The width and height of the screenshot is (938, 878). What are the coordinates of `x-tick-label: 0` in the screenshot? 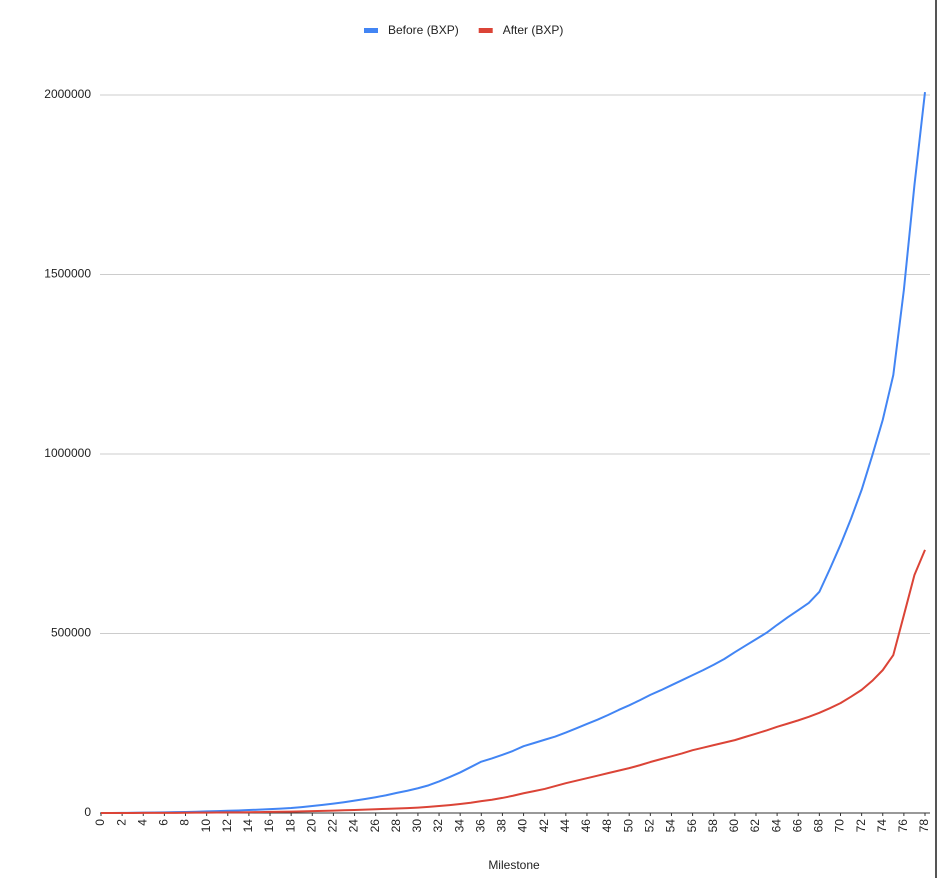 It's located at (100, 822).